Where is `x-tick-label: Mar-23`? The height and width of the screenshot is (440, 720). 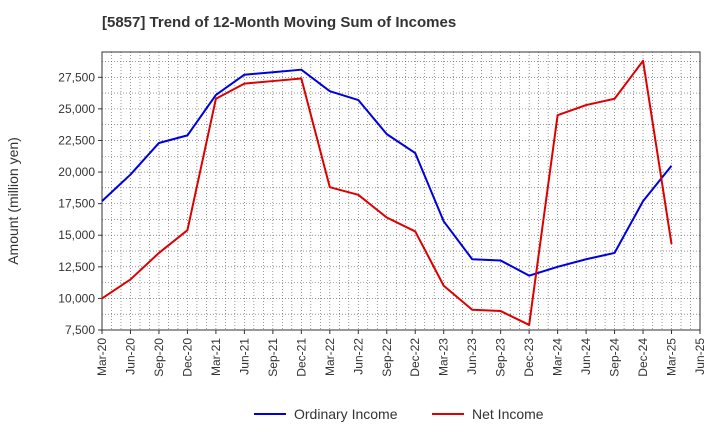 x-tick-label: Mar-23 is located at coordinates (444, 357).